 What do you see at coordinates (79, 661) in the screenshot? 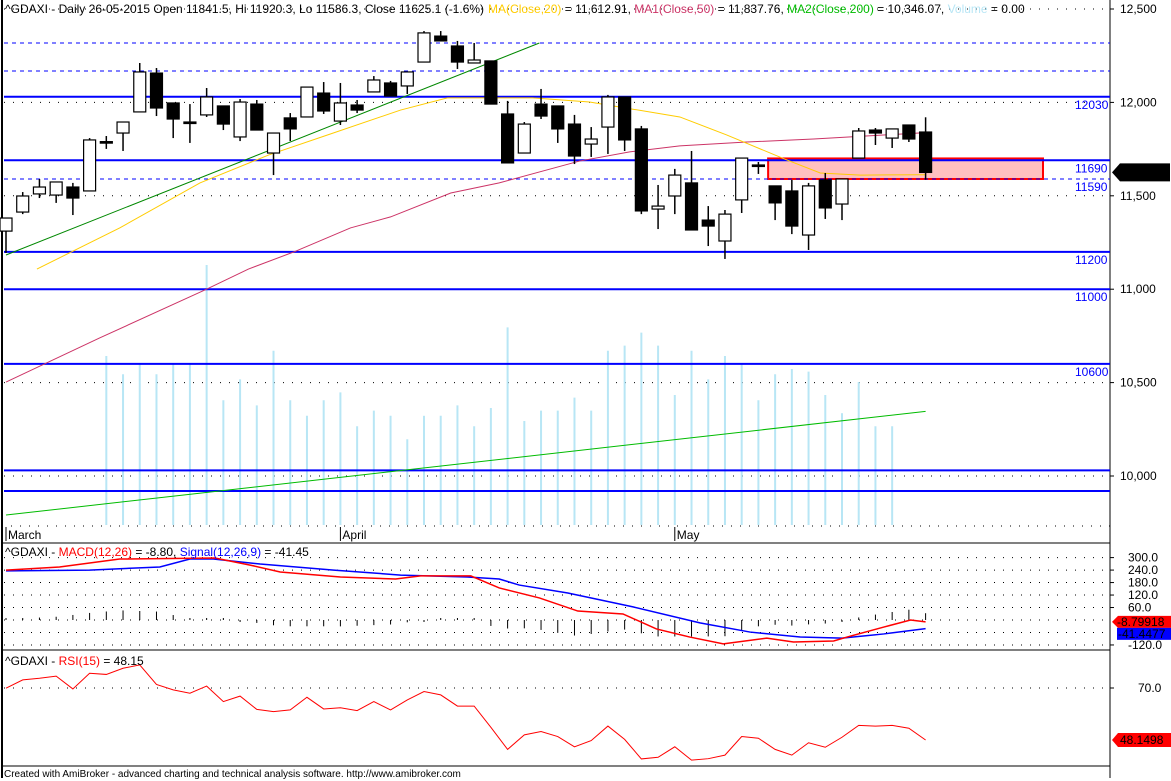
I see `rsi-label: RSI(15)` at bounding box center [79, 661].